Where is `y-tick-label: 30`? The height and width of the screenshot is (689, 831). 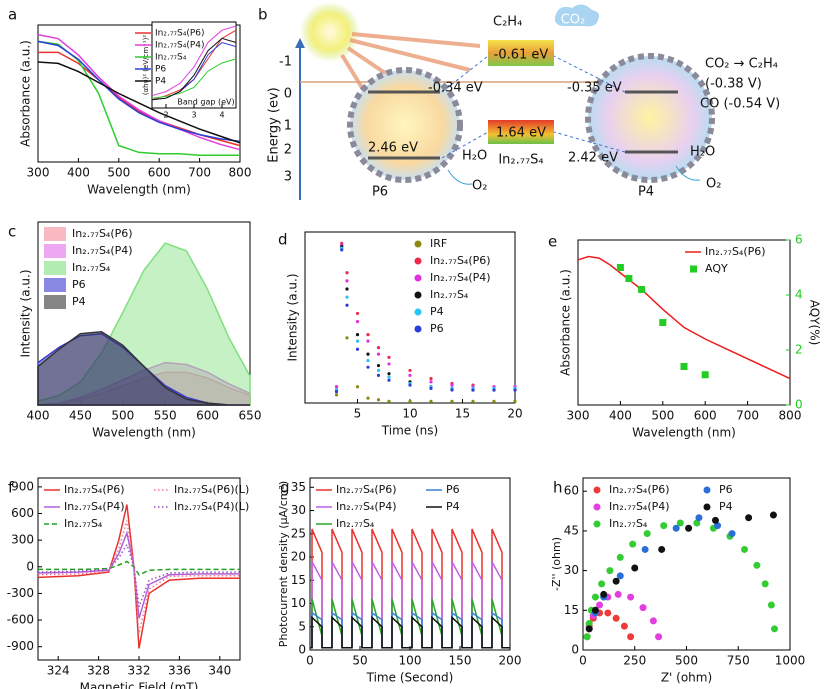 y-tick-label: 30 is located at coordinates (298, 510).